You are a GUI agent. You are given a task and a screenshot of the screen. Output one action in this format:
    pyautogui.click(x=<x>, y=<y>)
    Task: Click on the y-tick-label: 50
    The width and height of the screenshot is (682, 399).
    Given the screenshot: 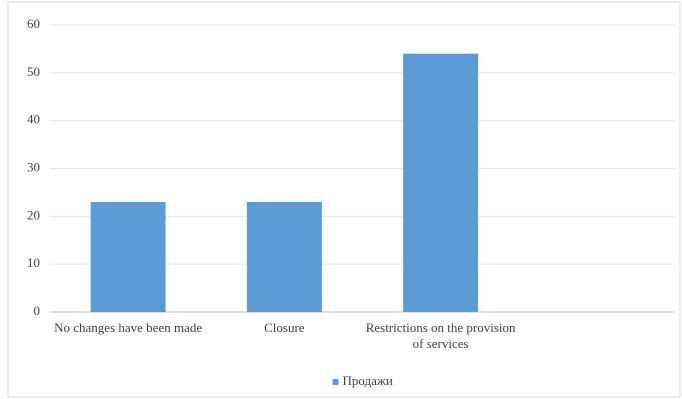 What is the action you would take?
    pyautogui.click(x=33, y=71)
    